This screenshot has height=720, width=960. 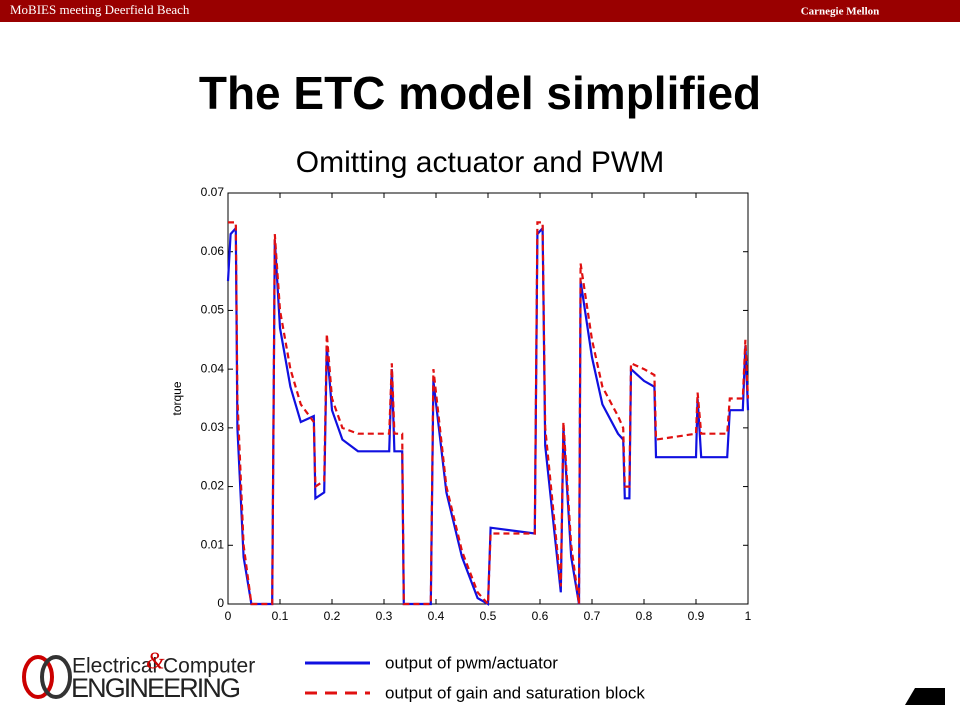 I want to click on x-tick-label: 0, so click(x=228, y=616).